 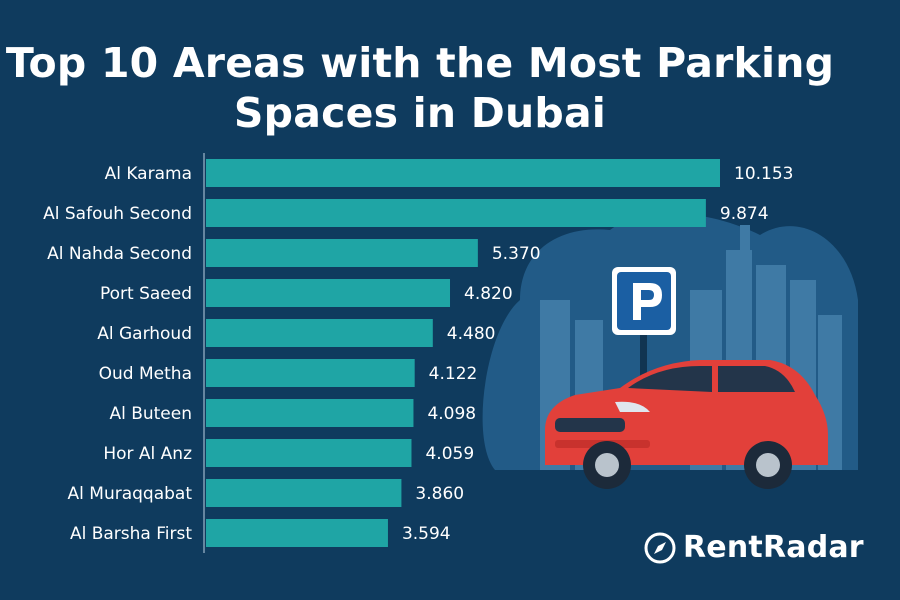 What do you see at coordinates (420, 63) in the screenshot?
I see `chart-title-line-1: Top 10 Areas with the Most Parking` at bounding box center [420, 63].